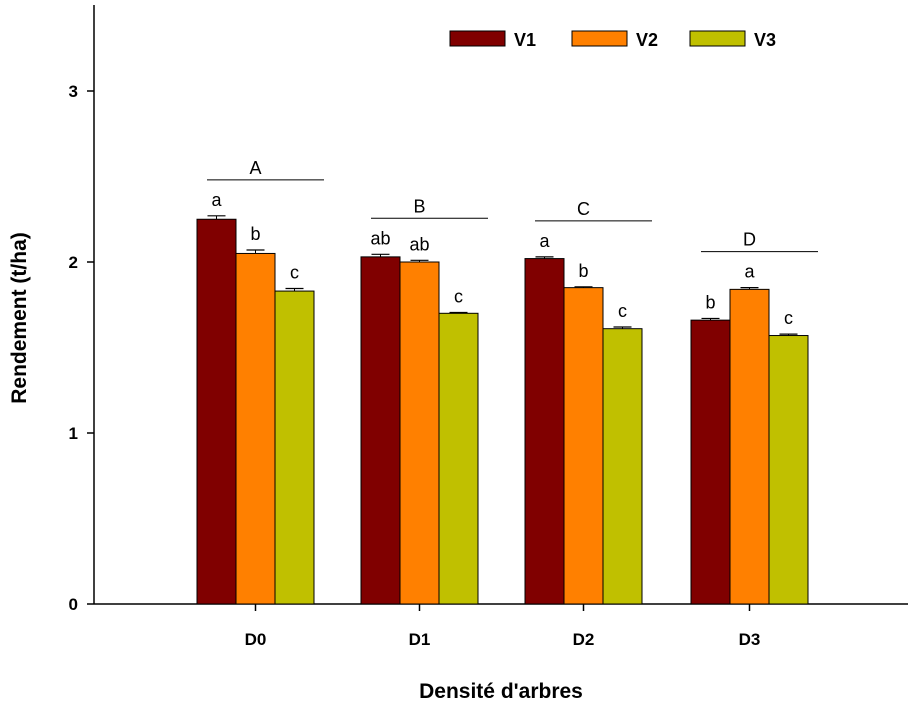 Image resolution: width=908 pixels, height=705 pixels. What do you see at coordinates (419, 206) in the screenshot?
I see `group-letter: B` at bounding box center [419, 206].